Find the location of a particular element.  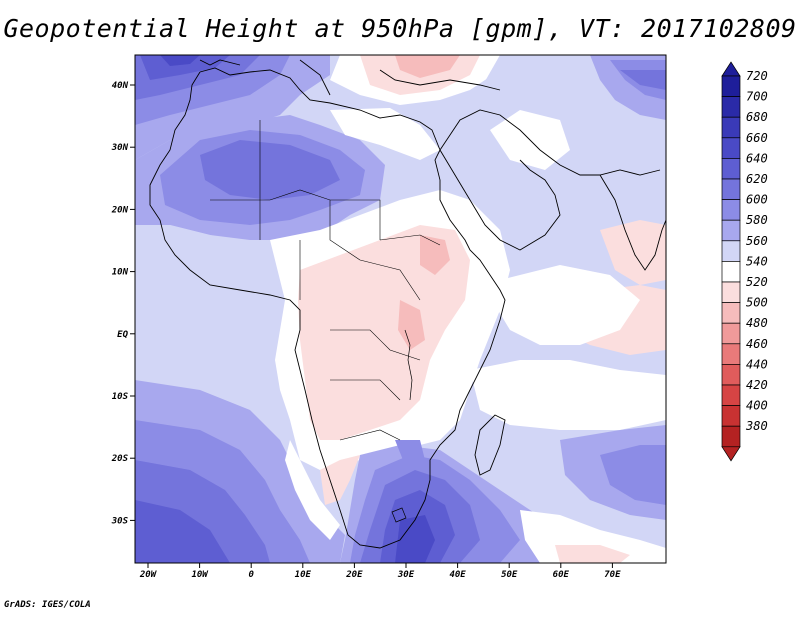

colorbar-label: 560 is located at coordinates (757, 241).